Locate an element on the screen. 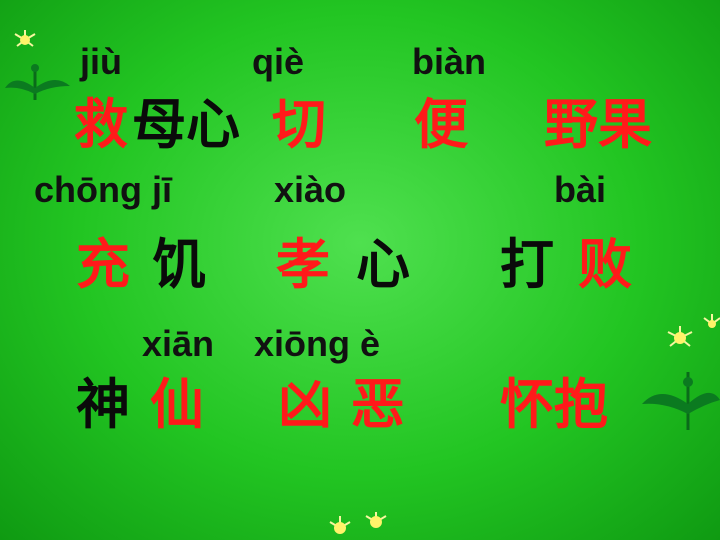 This screenshot has height=540, width=720. char-shen: 神 is located at coordinates (103, 404).